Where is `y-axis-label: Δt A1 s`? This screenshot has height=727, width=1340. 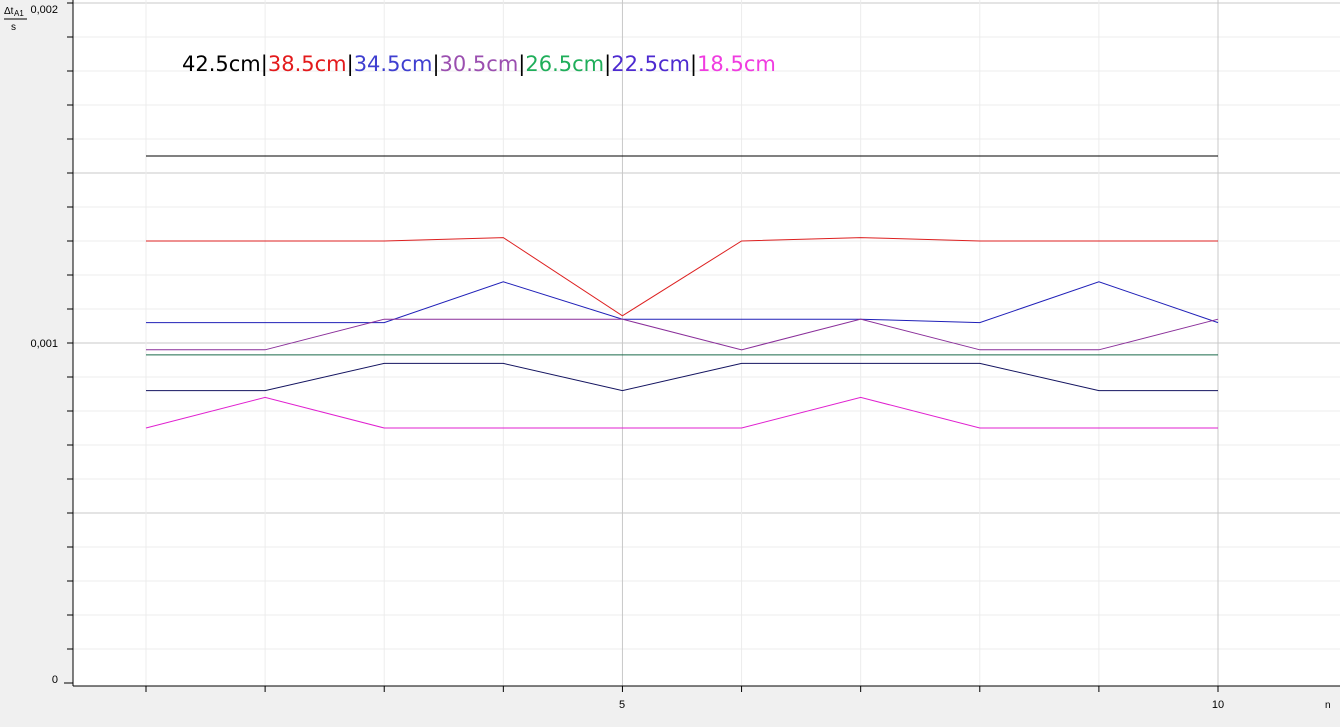 y-axis-label: Δt A1 s is located at coordinates (15, 19).